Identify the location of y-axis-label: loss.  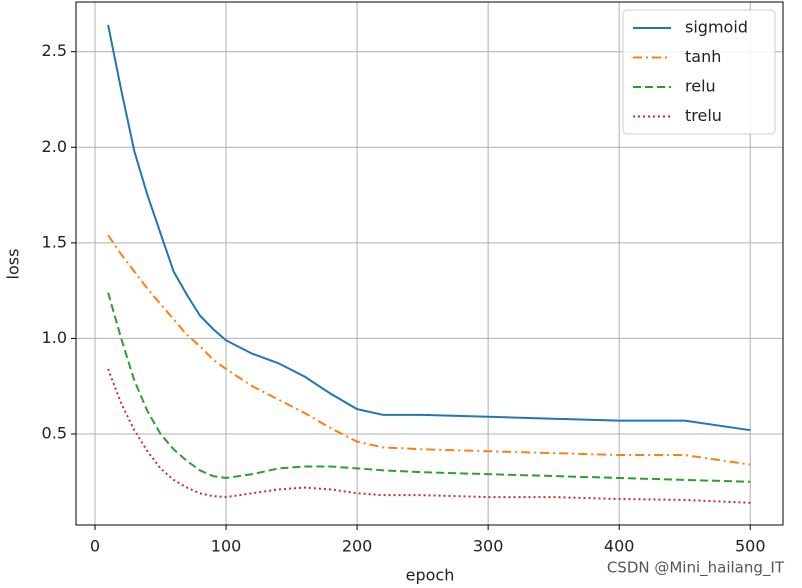
(13, 264).